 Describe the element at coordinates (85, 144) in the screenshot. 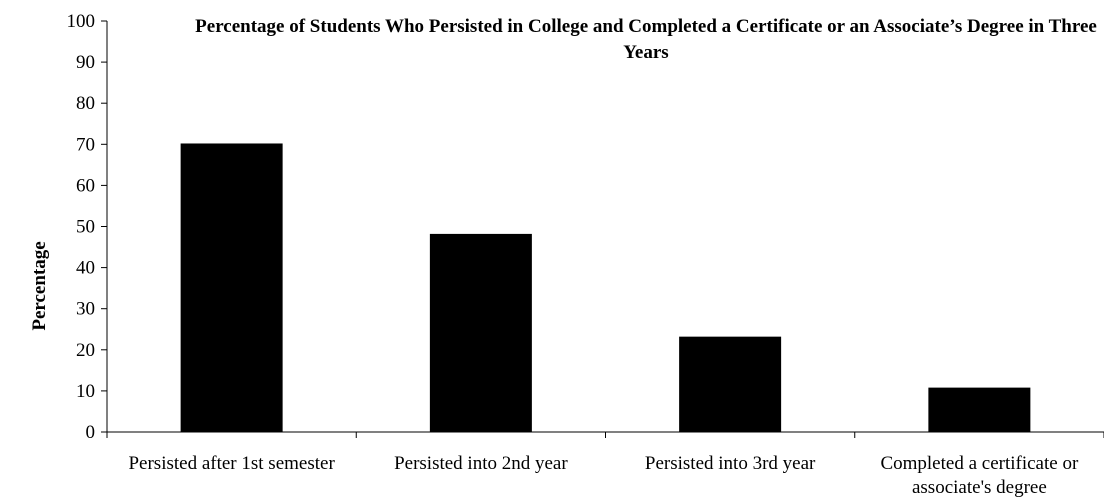

I see `y-tick-label: 70` at that location.